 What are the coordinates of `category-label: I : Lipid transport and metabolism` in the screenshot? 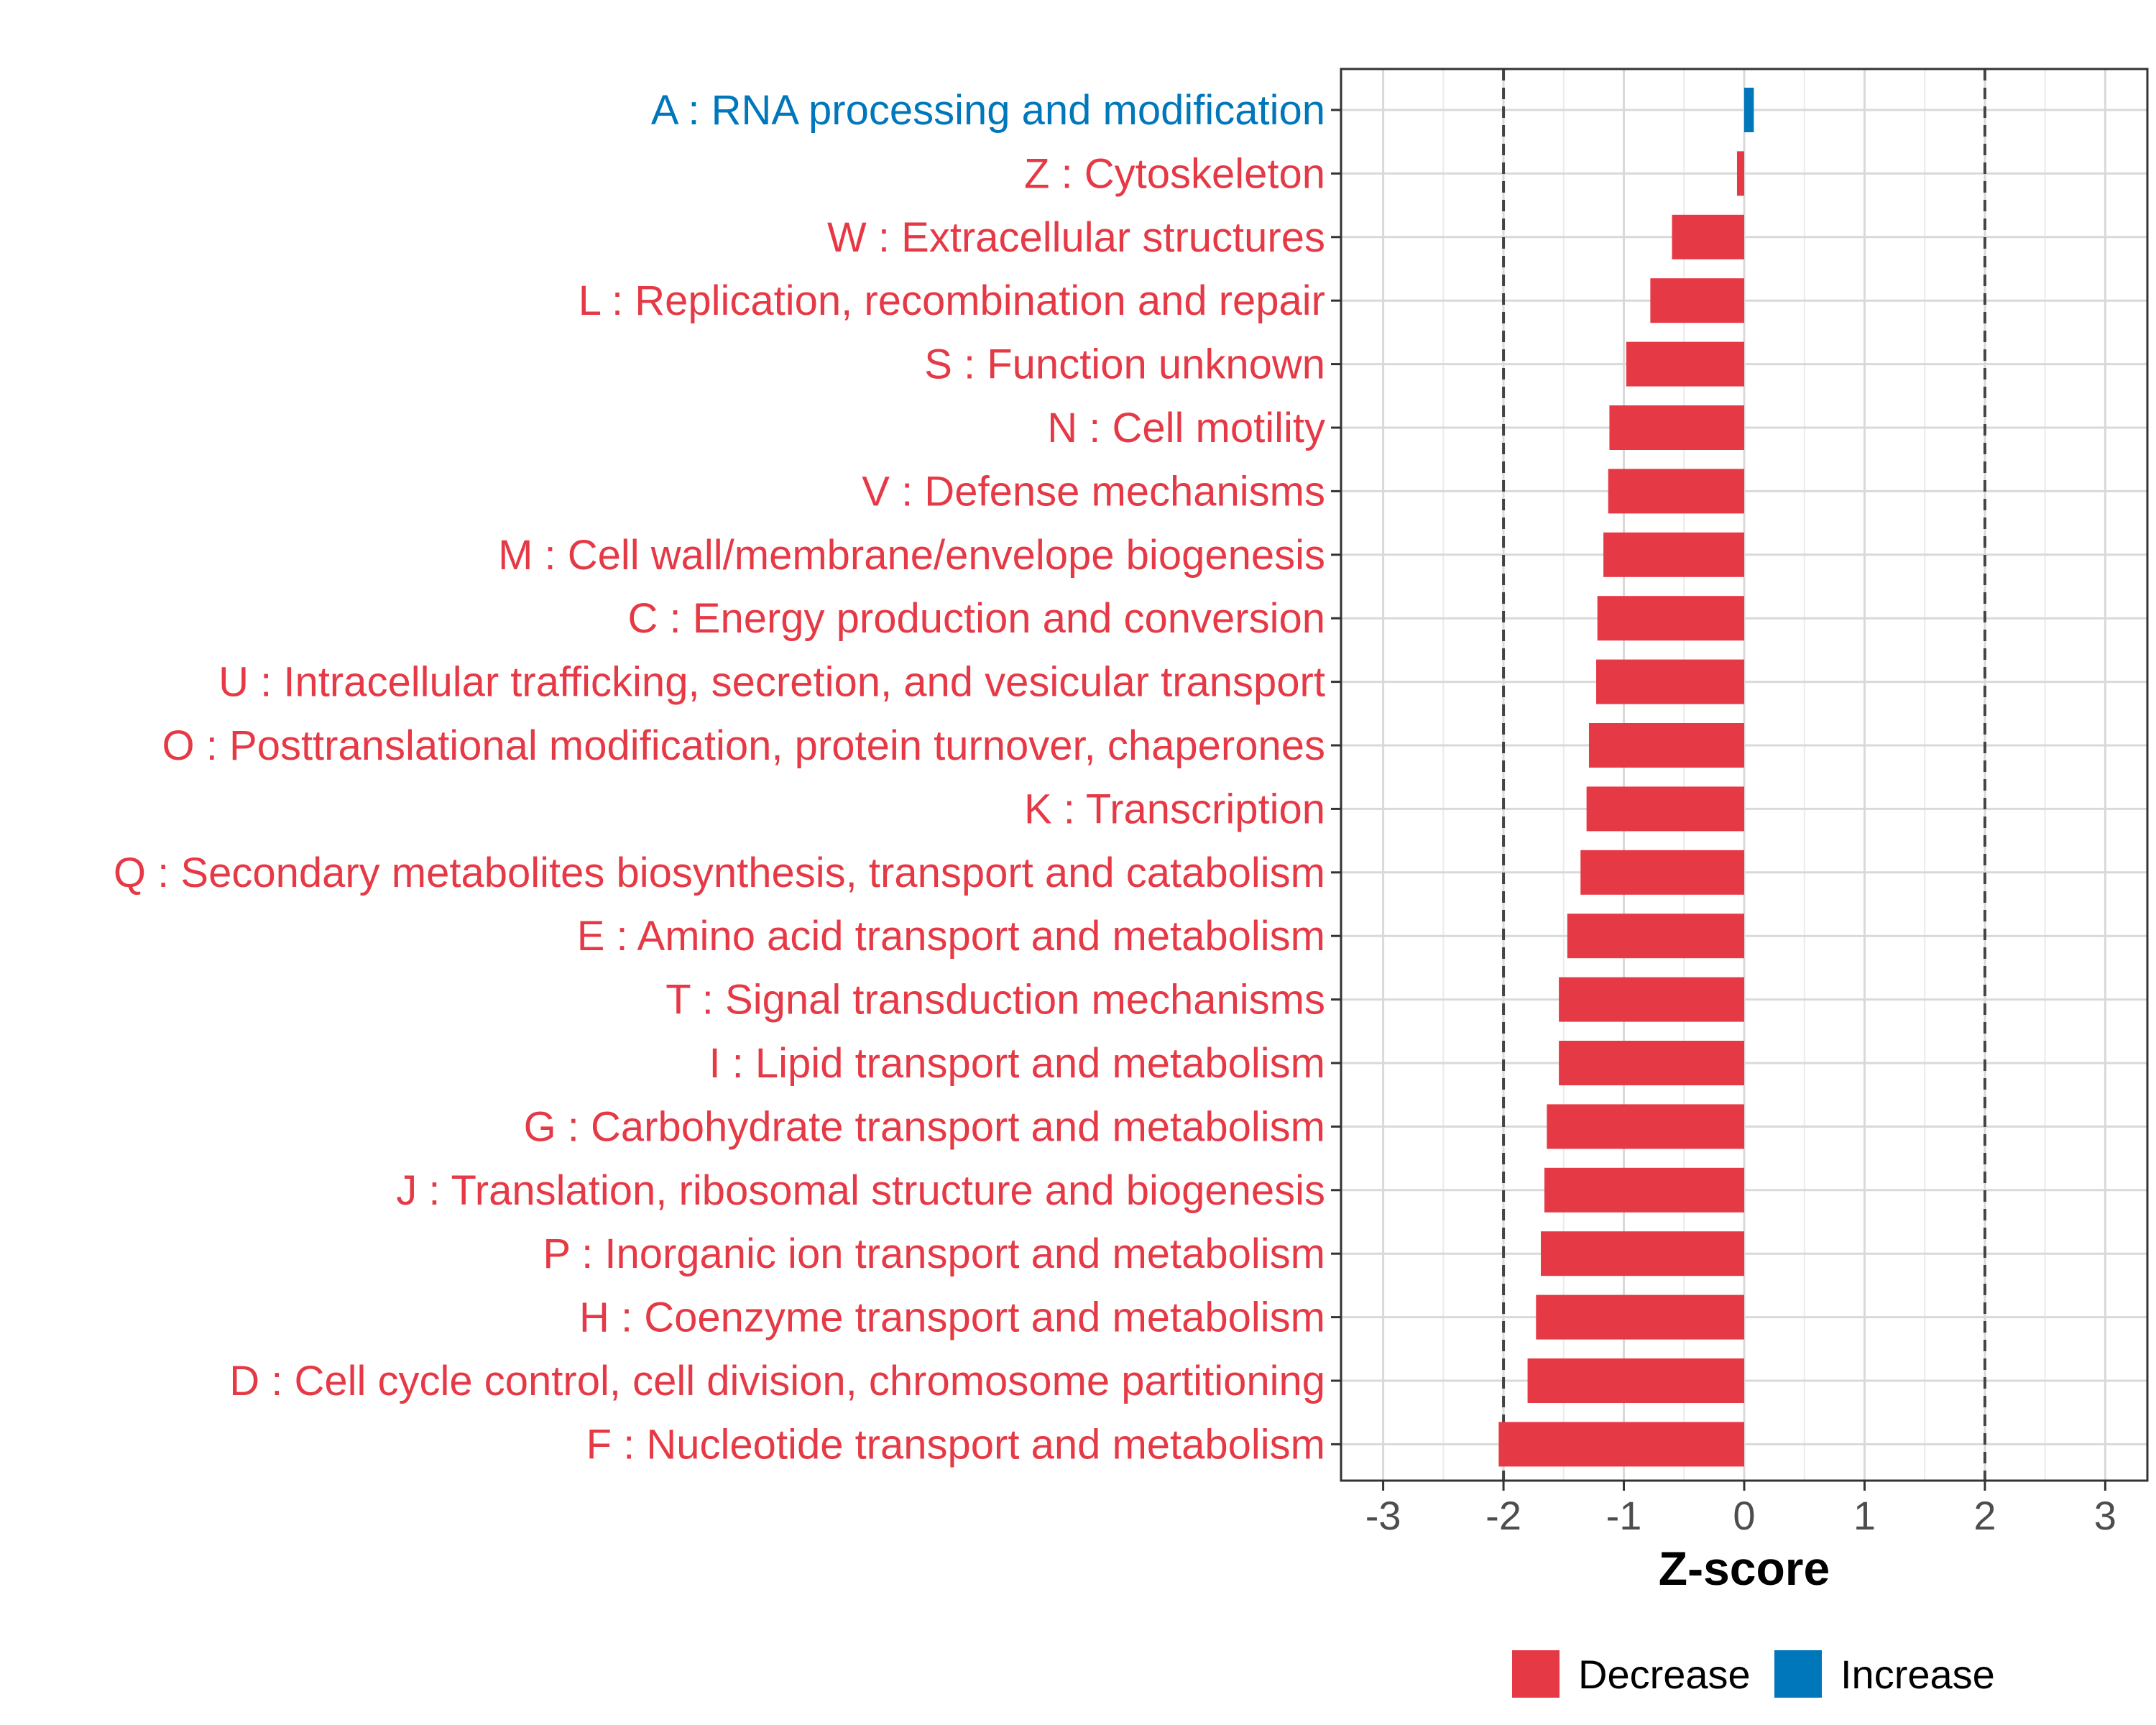 It's located at (1017, 1063).